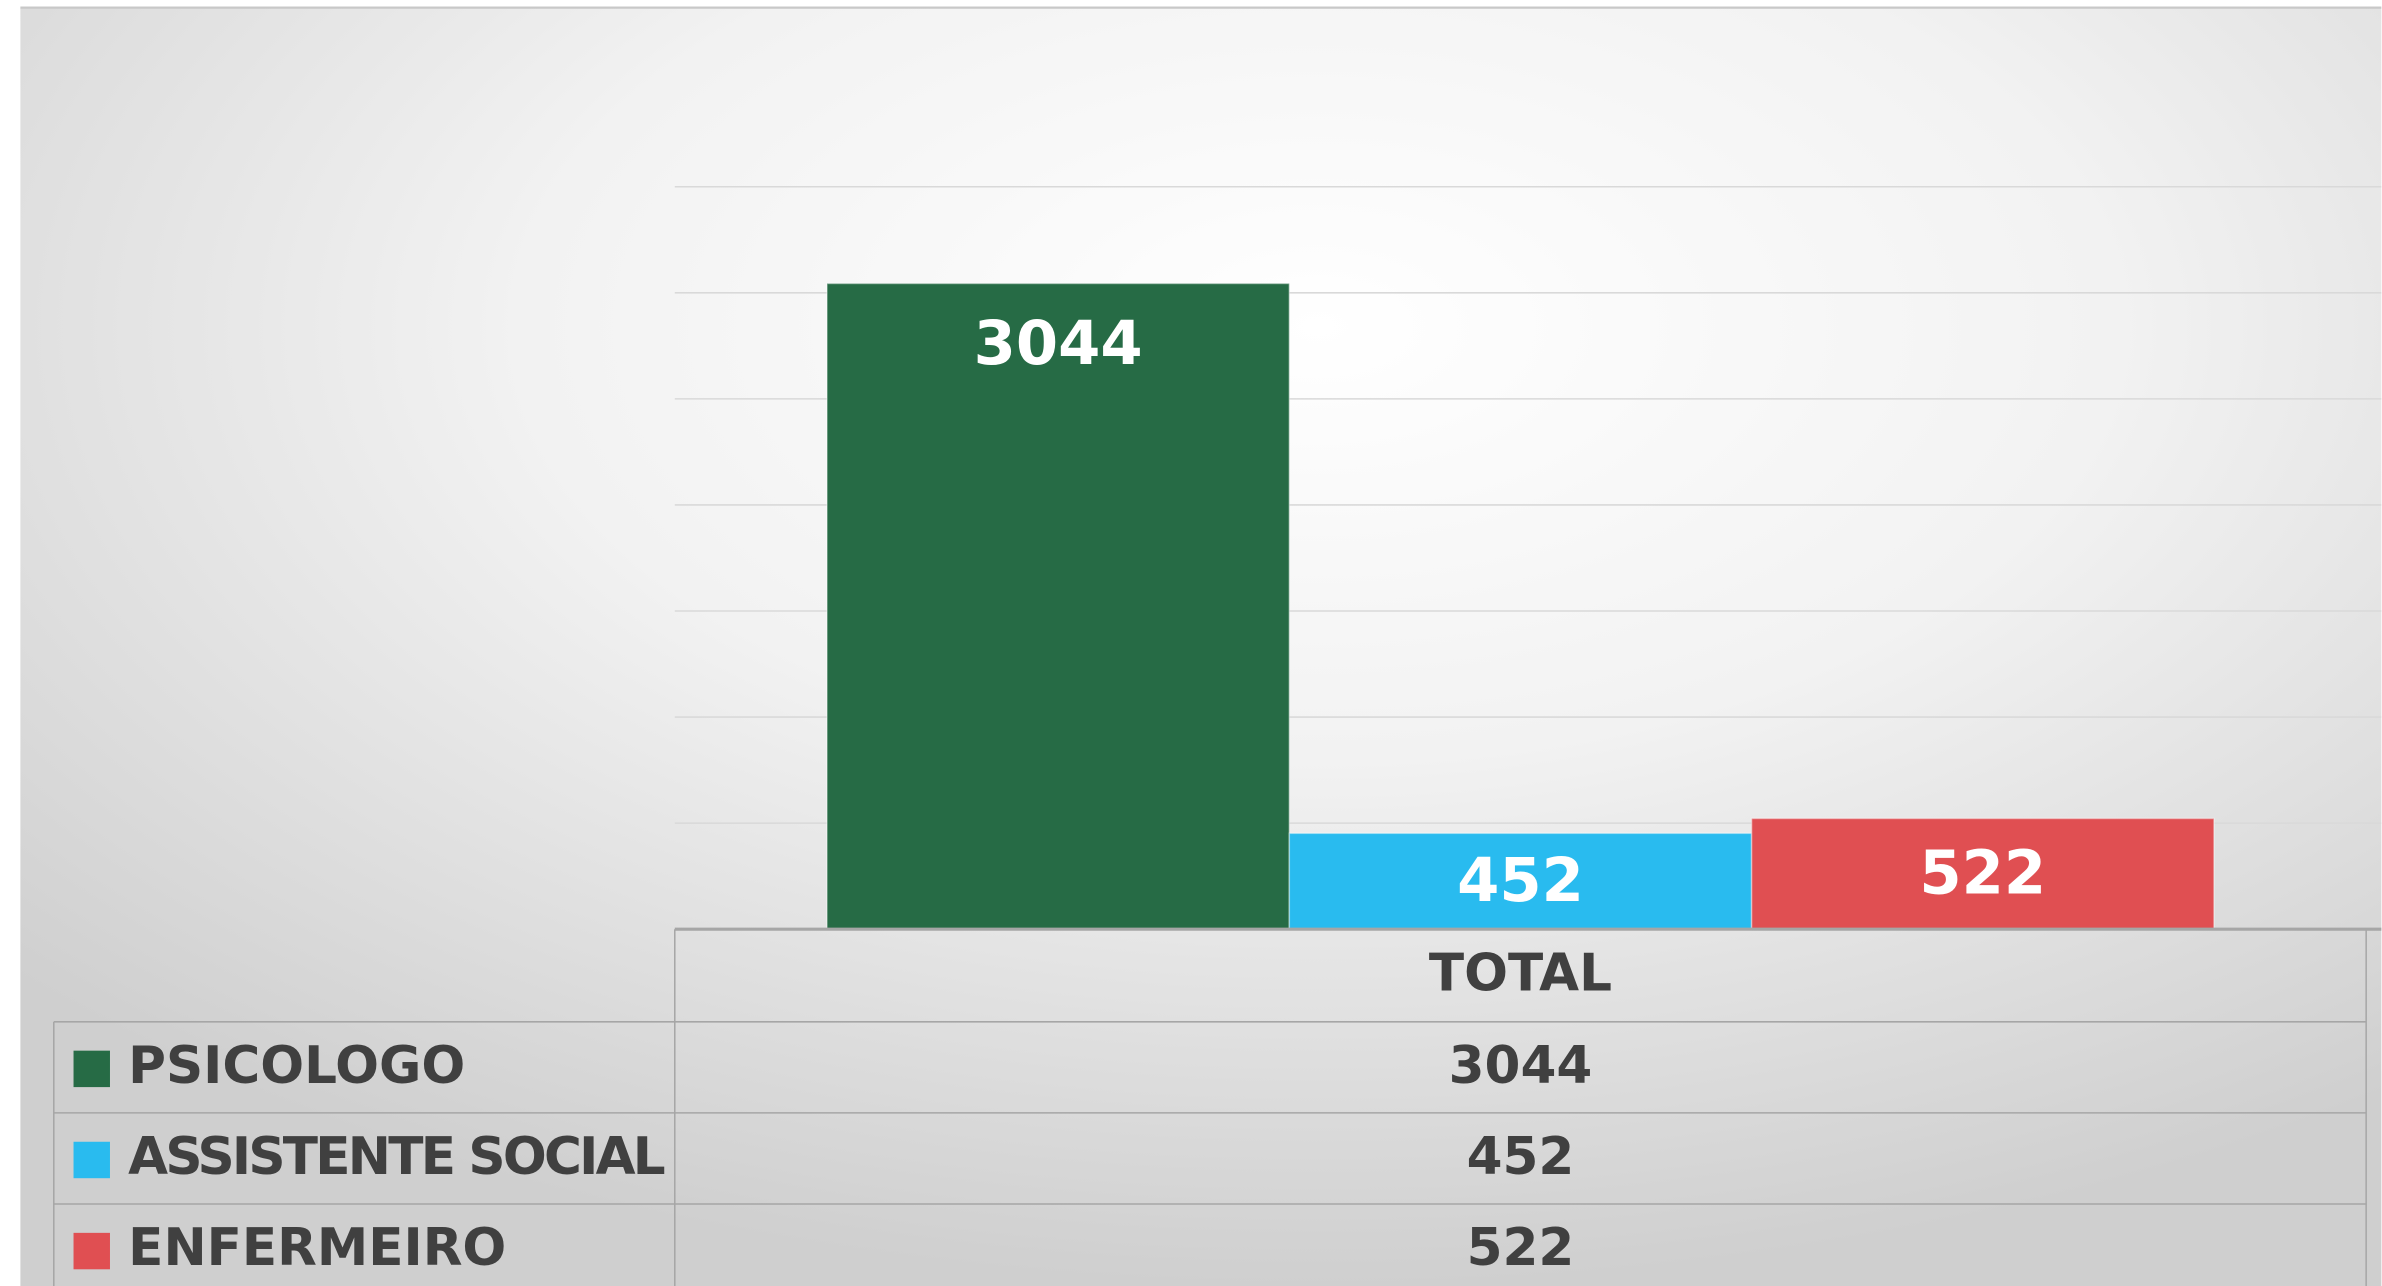 This screenshot has height=1286, width=2382. I want to click on data-label: 3044, so click(1058, 344).